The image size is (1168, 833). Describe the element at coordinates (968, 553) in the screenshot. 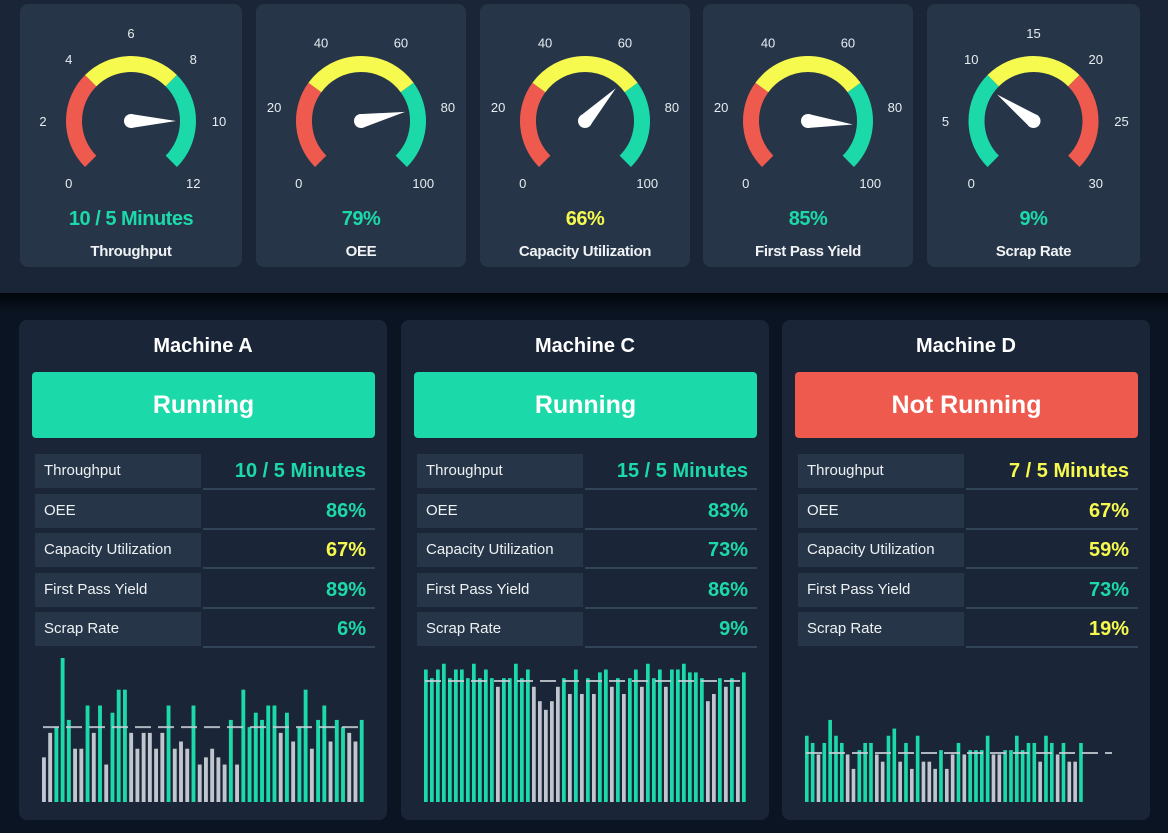

I see `metric-row: Capacity Utilization 59%` at that location.